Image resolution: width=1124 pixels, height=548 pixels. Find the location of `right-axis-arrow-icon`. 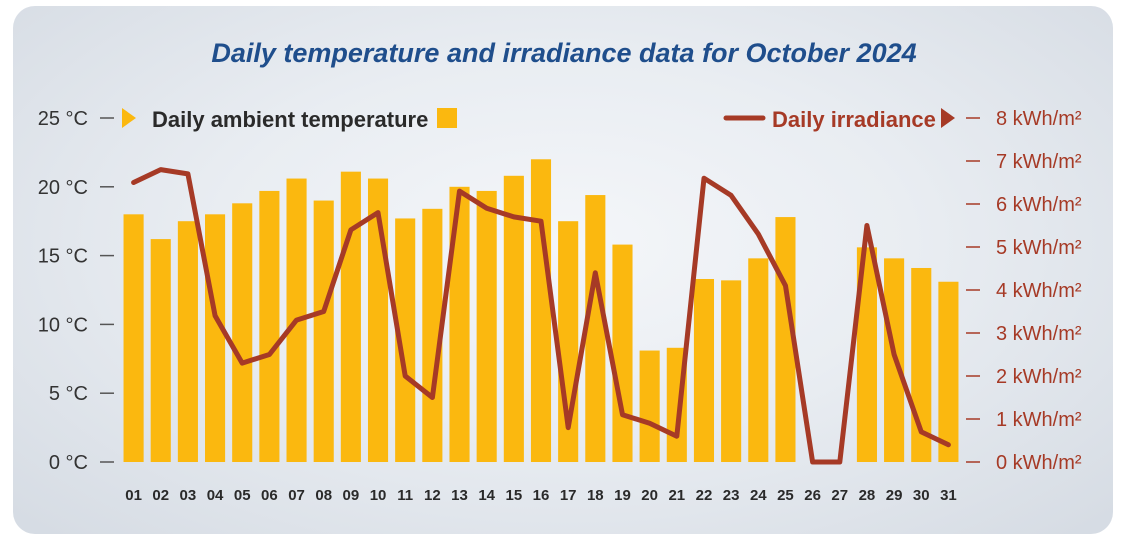

right-axis-arrow-icon is located at coordinates (948, 118).